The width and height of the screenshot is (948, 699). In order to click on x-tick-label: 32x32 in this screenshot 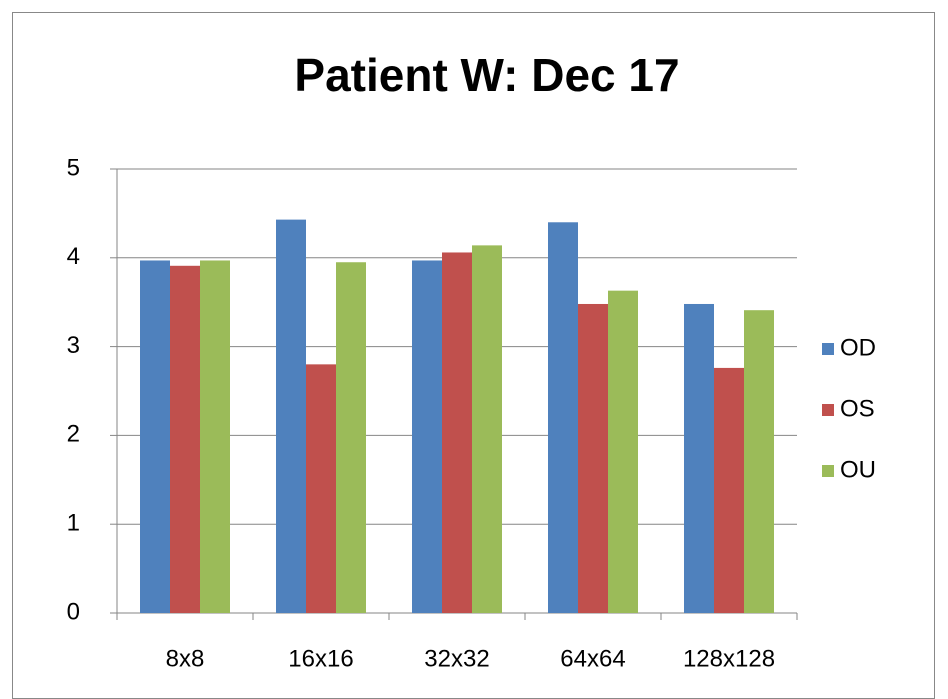, I will do `click(456, 658)`.